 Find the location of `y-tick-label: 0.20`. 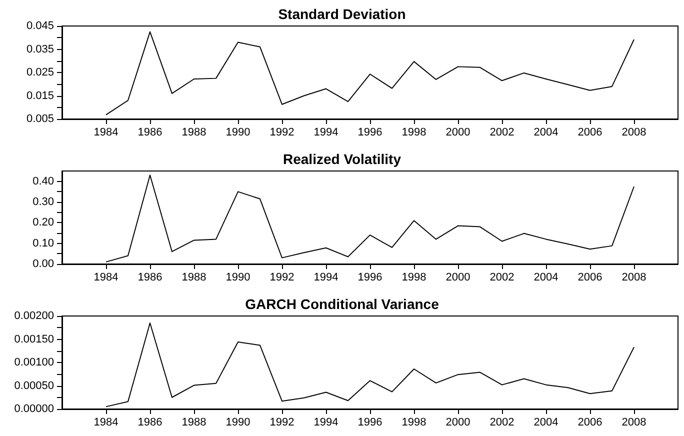

y-tick-label: 0.20 is located at coordinates (43, 222).